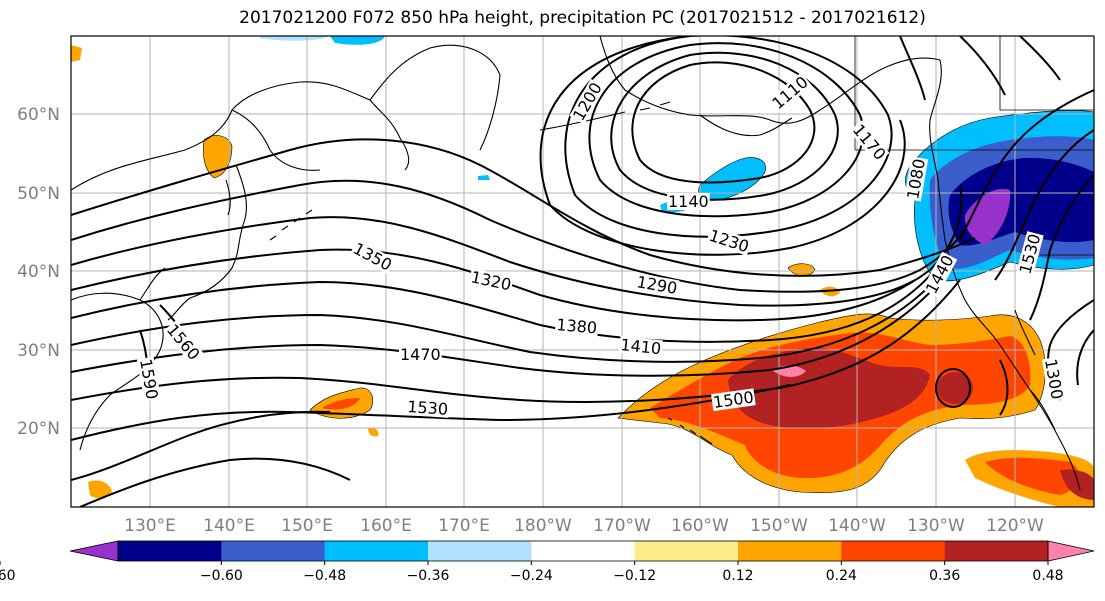 The width and height of the screenshot is (1105, 601). What do you see at coordinates (944, 576) in the screenshot?
I see `colorbar-tick-label: 0.36` at bounding box center [944, 576].